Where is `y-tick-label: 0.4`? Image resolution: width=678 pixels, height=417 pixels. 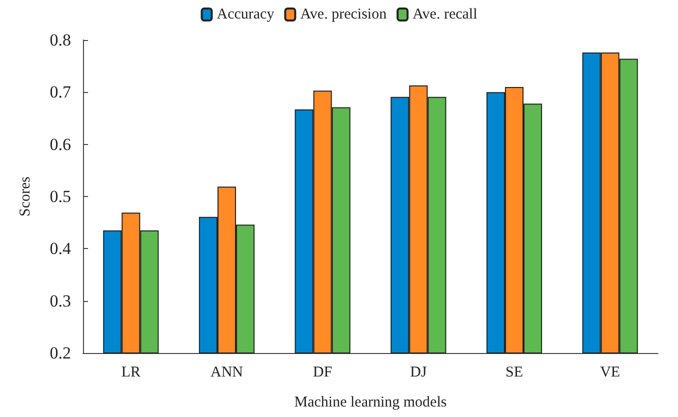 y-tick-label: 0.4 is located at coordinates (61, 248).